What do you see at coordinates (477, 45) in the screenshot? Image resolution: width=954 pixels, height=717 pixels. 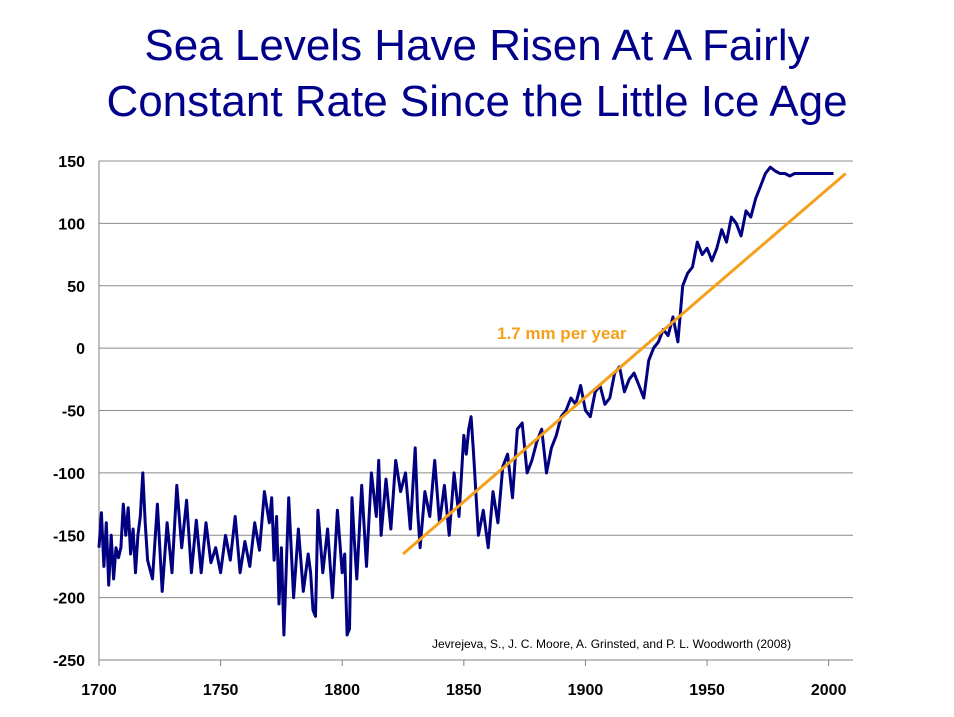 I see `title-line-1: Sea Levels Have Risen At A Fairly` at bounding box center [477, 45].